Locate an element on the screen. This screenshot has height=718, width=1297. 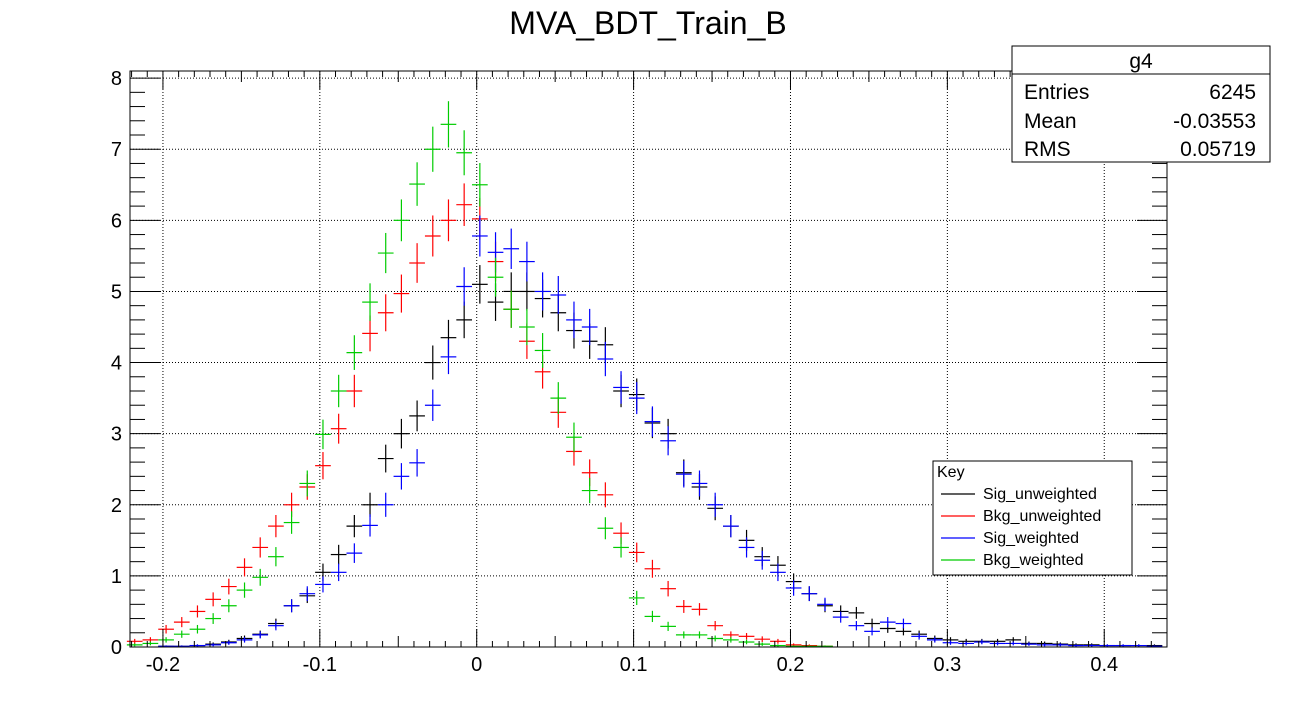
y-tick-label: 4 is located at coordinates (116, 364).